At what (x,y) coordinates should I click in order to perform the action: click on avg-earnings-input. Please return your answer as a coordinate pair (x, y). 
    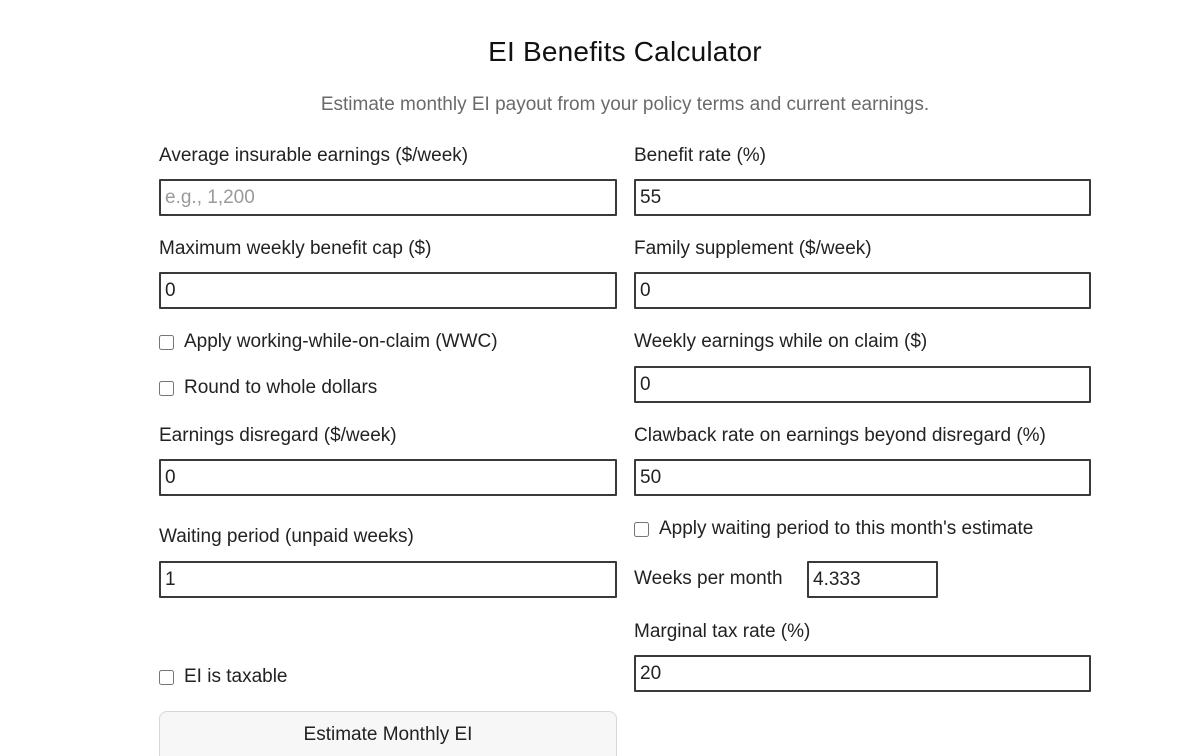
    Looking at the image, I should click on (388, 197).